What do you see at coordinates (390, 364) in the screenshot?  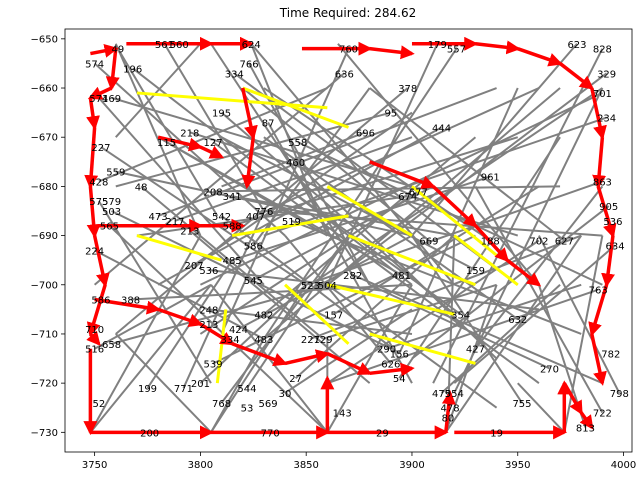 I see `node-label: 626` at bounding box center [390, 364].